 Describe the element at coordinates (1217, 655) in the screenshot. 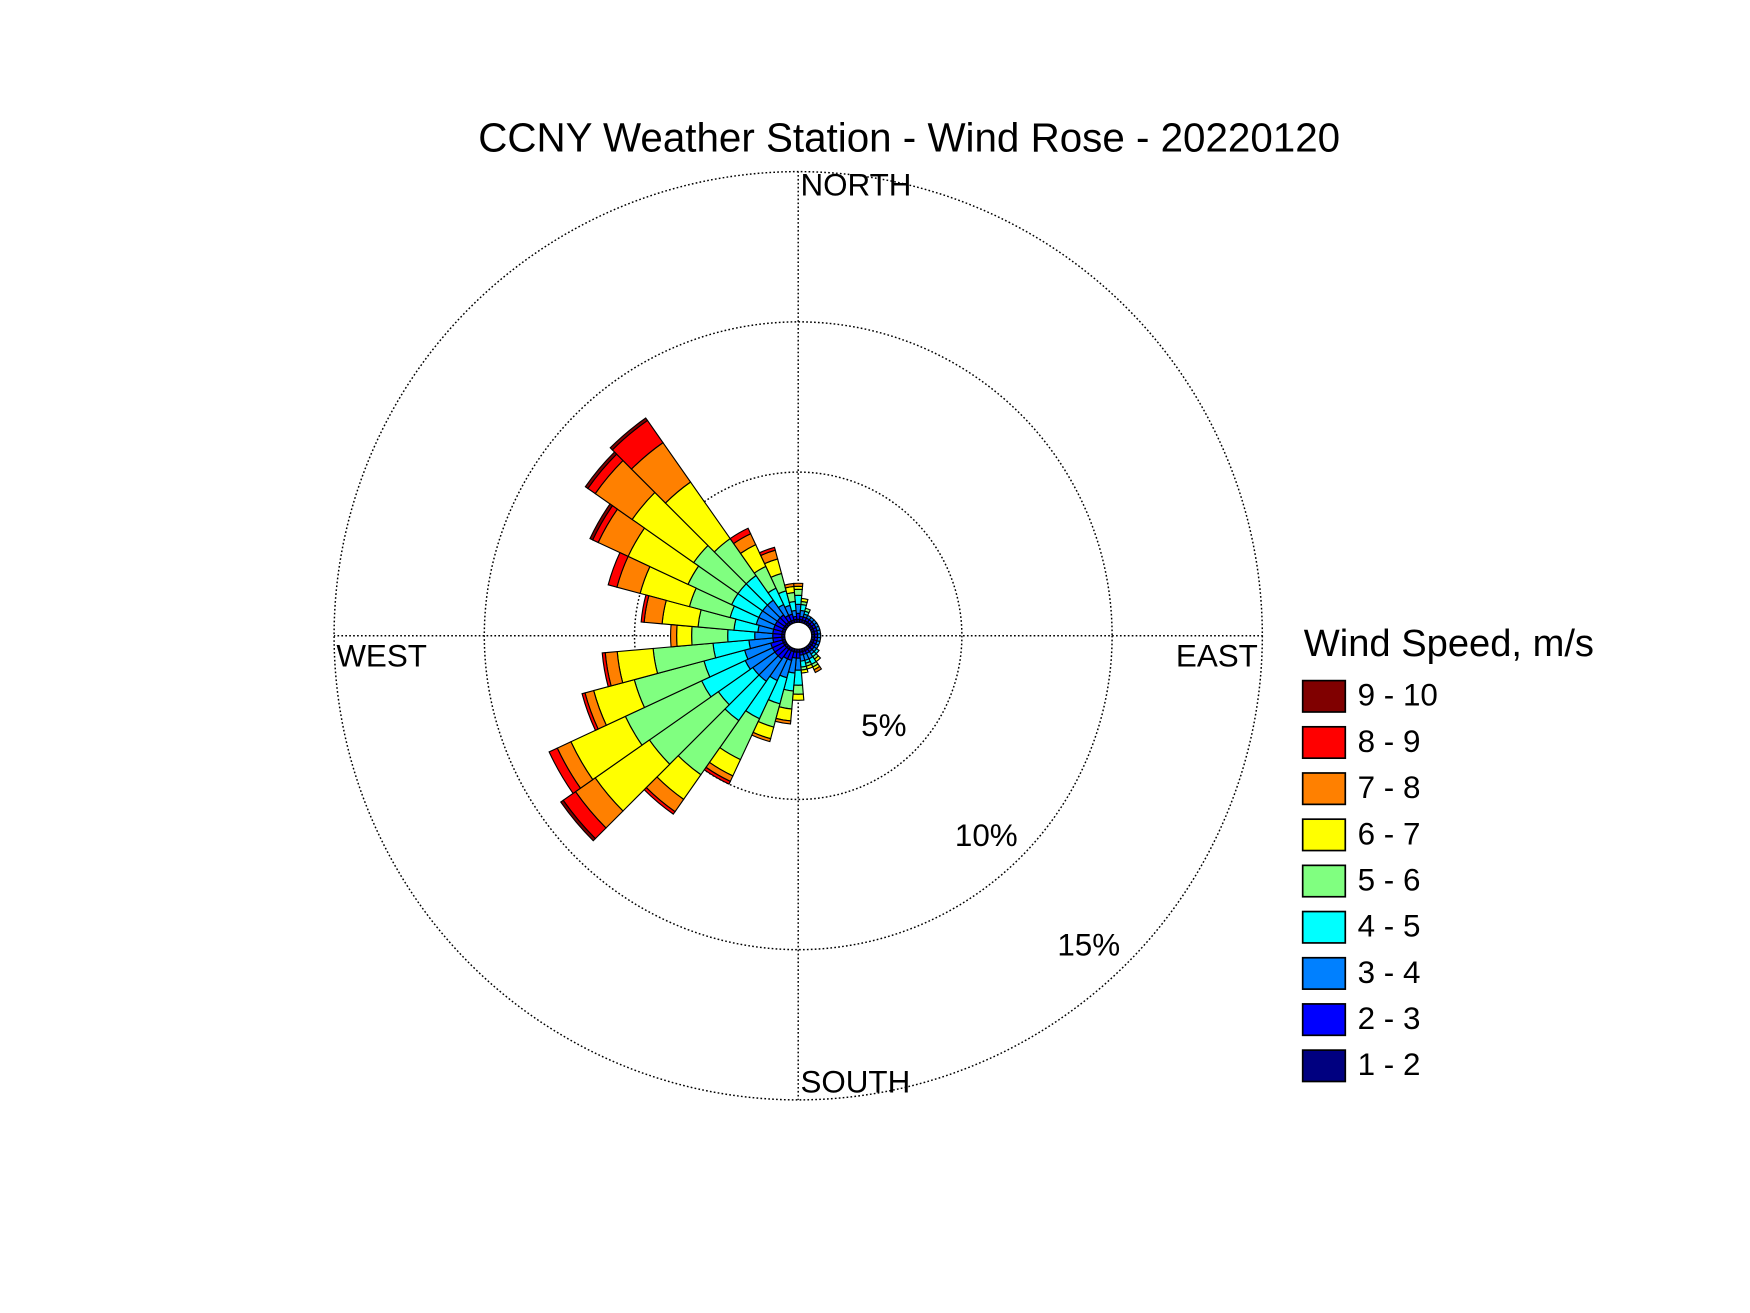

I see `direction-label: EAST` at that location.